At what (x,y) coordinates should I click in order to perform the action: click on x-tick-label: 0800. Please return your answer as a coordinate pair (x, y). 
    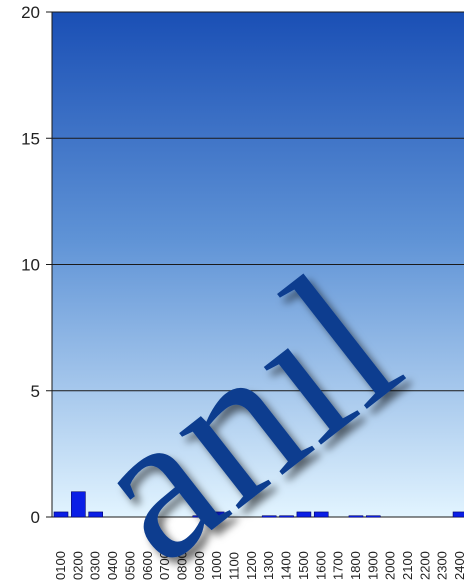
    Looking at the image, I should click on (181, 565).